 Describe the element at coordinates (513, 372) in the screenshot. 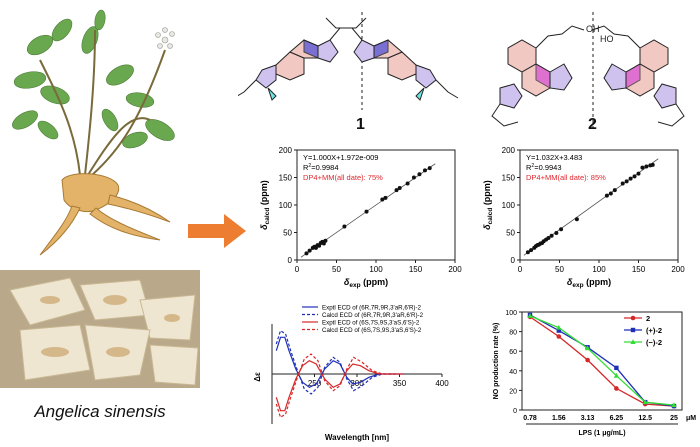

I see `y-tick-label: 40` at that location.